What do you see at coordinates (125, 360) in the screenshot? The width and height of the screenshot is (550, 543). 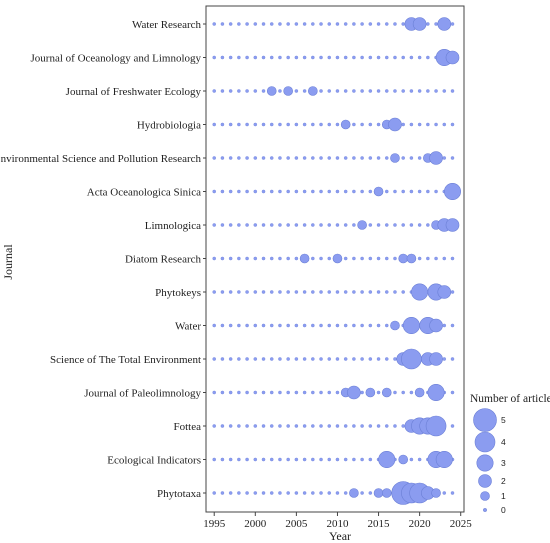 I see `y-tick-label: Science of The Total Environment` at bounding box center [125, 360].